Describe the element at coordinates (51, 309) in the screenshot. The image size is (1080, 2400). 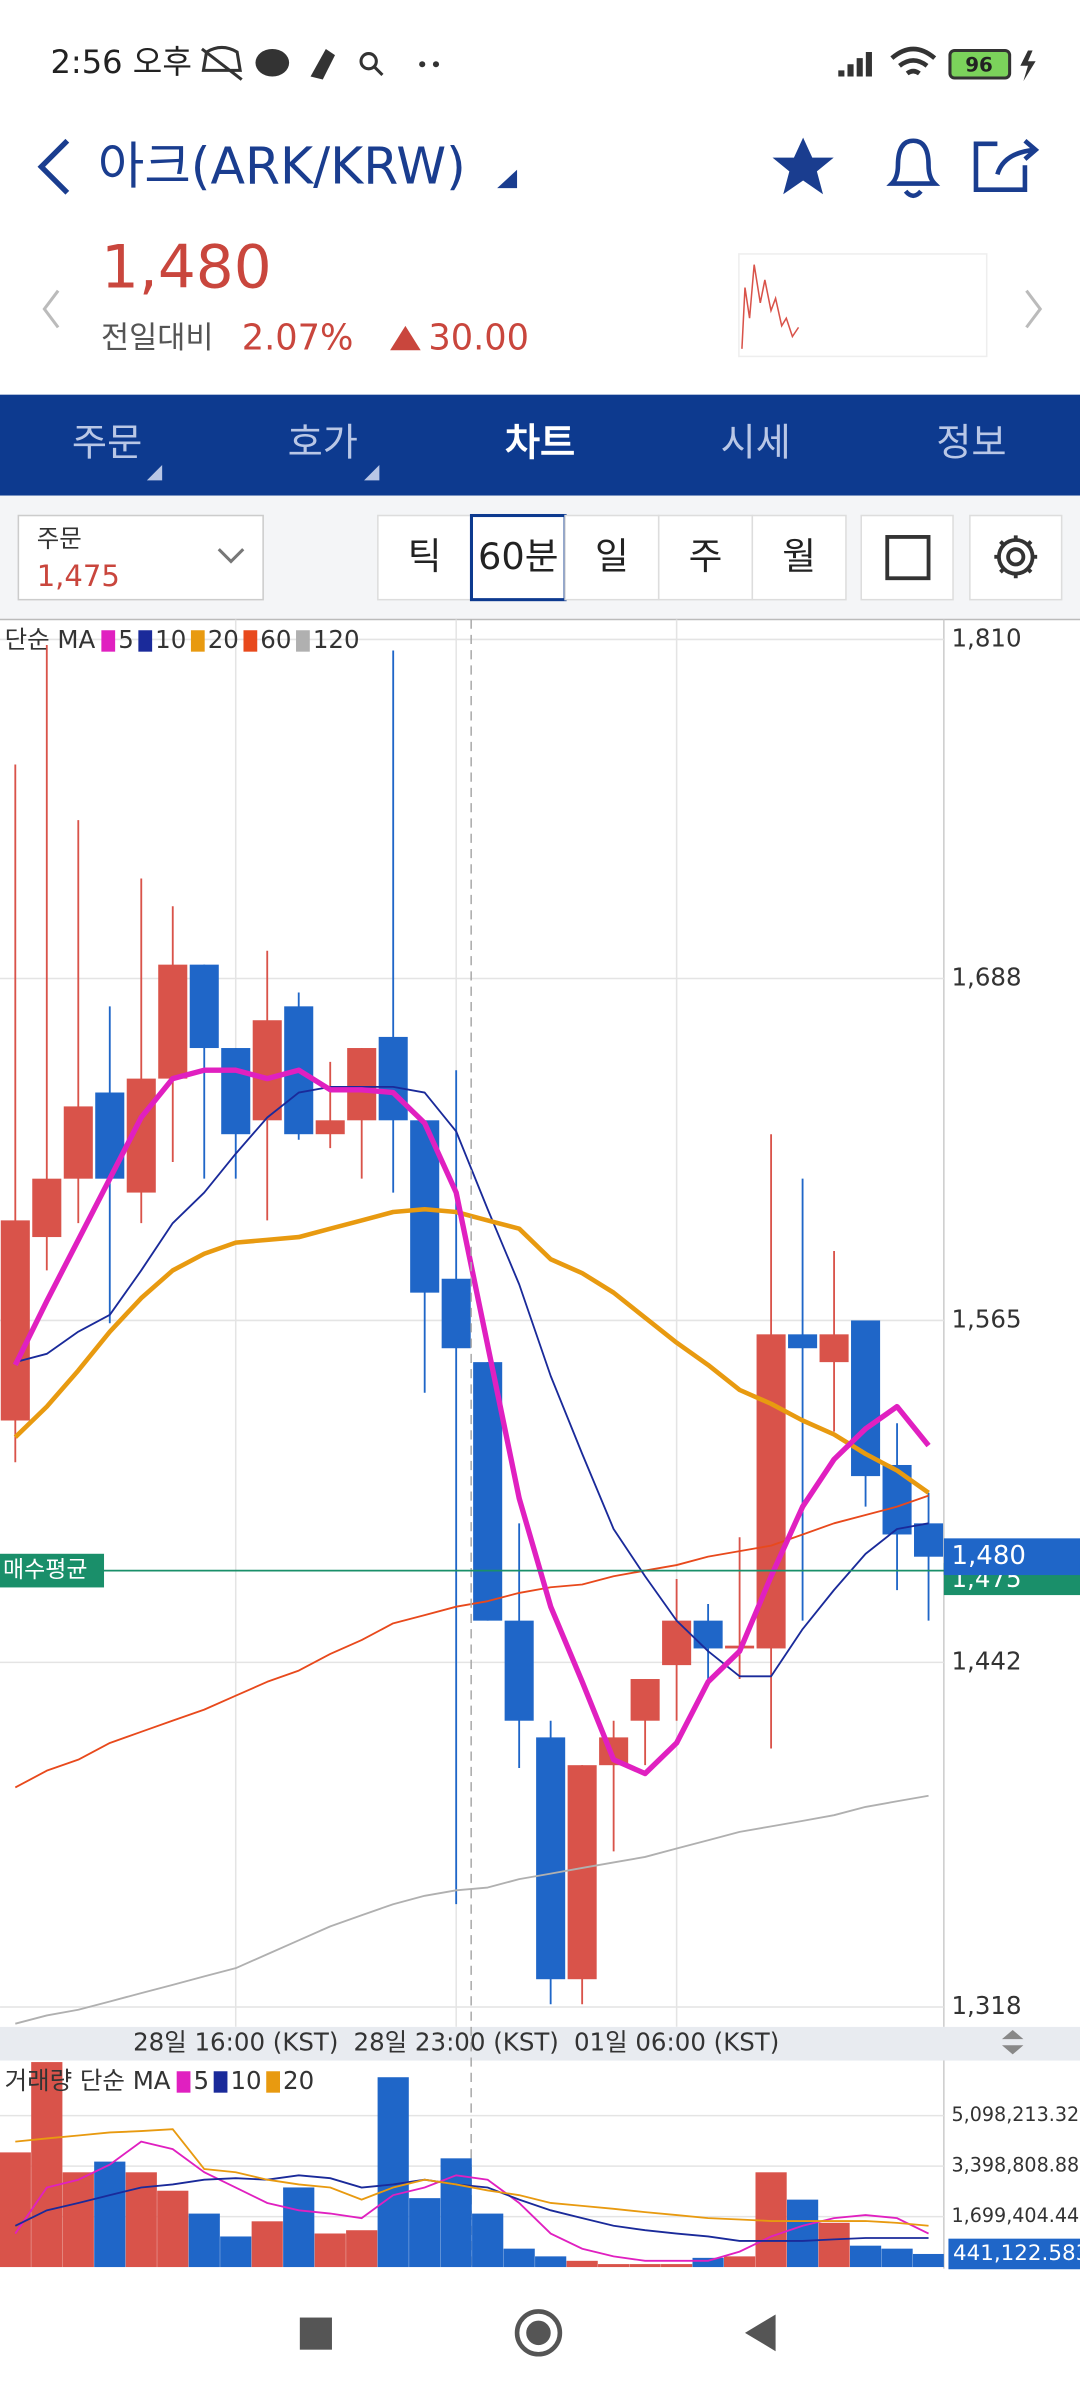
I see `prev-button` at that location.